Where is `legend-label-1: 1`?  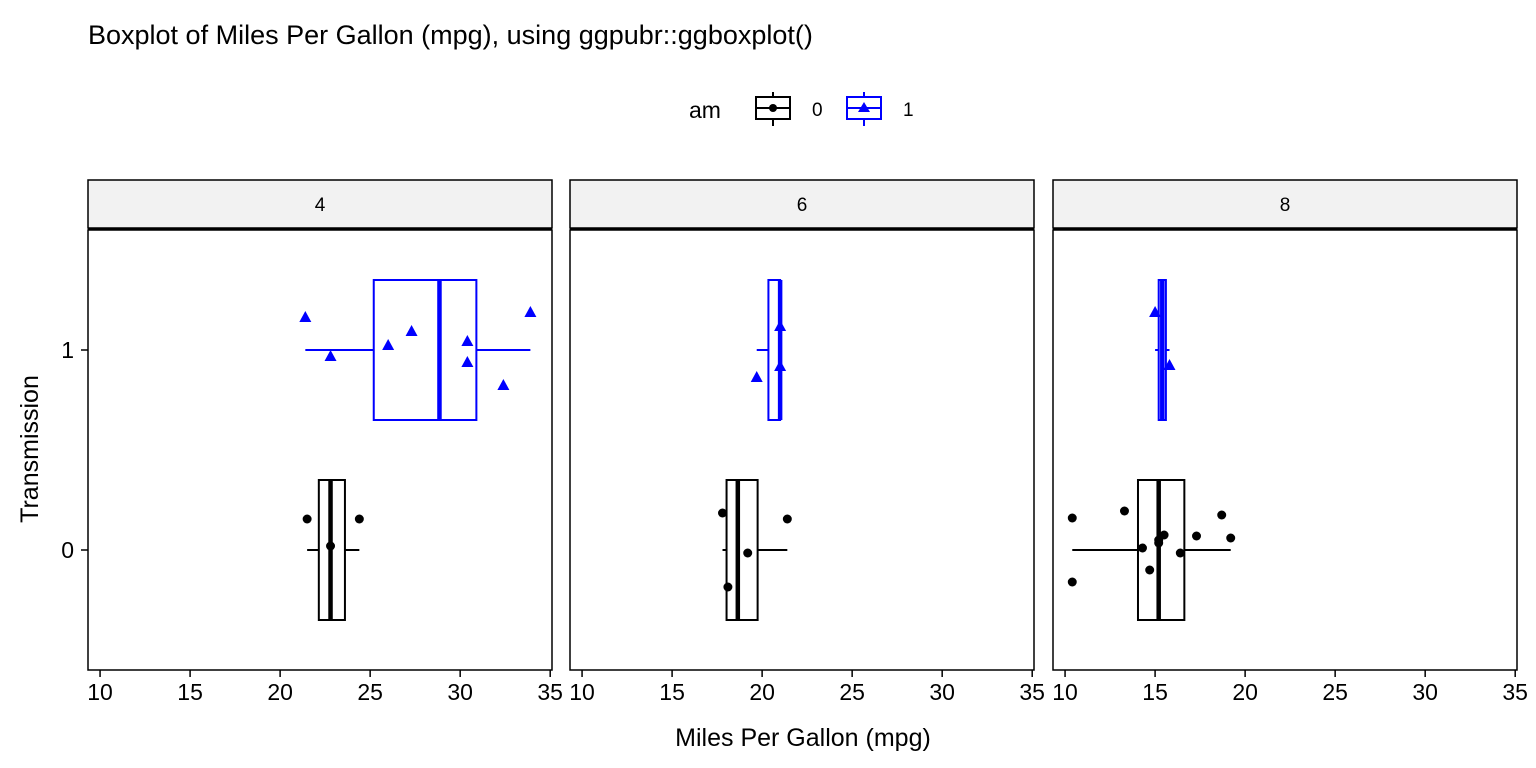 legend-label-1: 1 is located at coordinates (908, 110).